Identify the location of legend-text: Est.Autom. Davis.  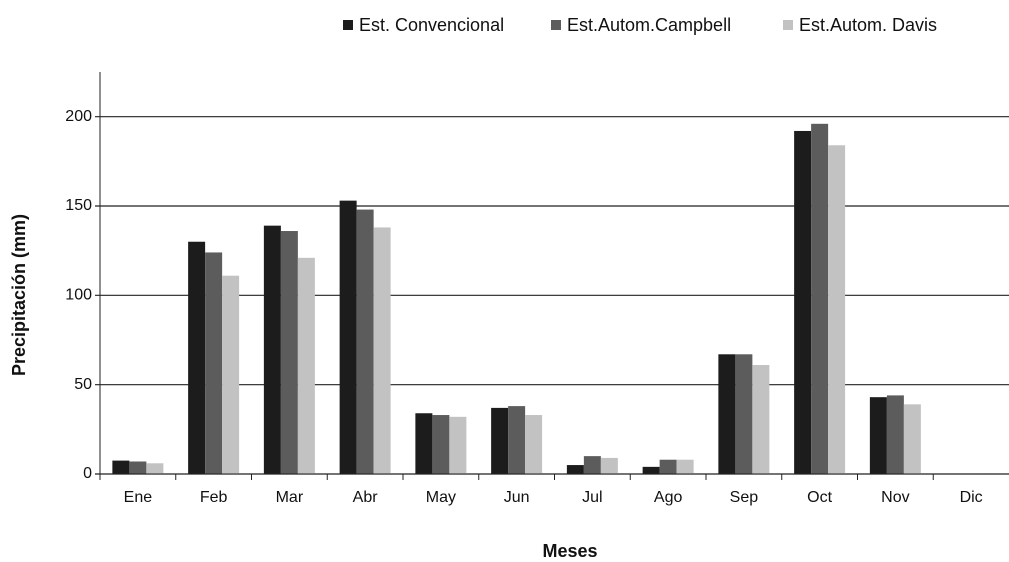
(868, 25).